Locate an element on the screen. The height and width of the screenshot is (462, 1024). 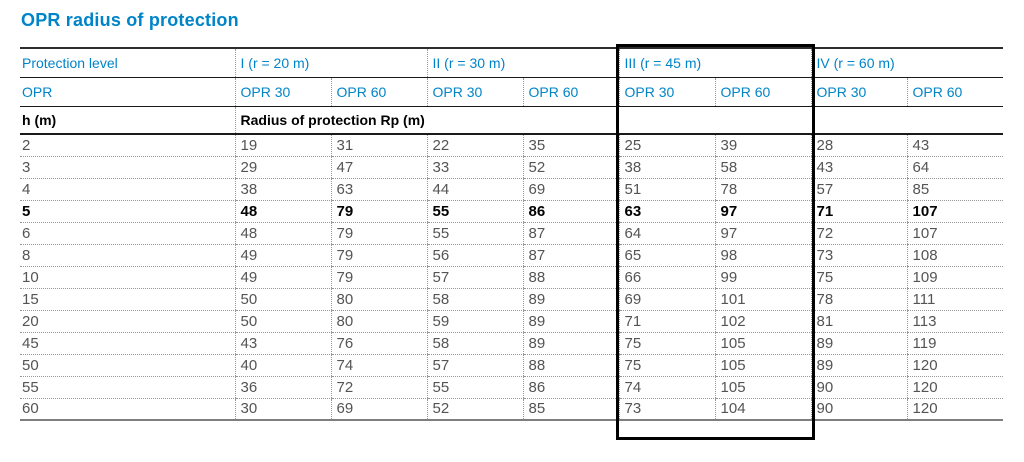
rp-value: 76 is located at coordinates (379, 343).